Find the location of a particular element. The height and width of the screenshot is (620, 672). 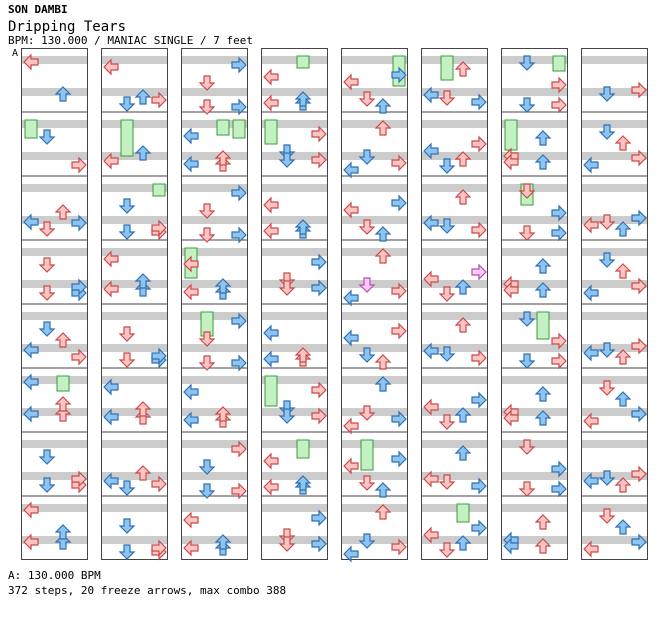

freeze-arrow-up is located at coordinates (543, 325).